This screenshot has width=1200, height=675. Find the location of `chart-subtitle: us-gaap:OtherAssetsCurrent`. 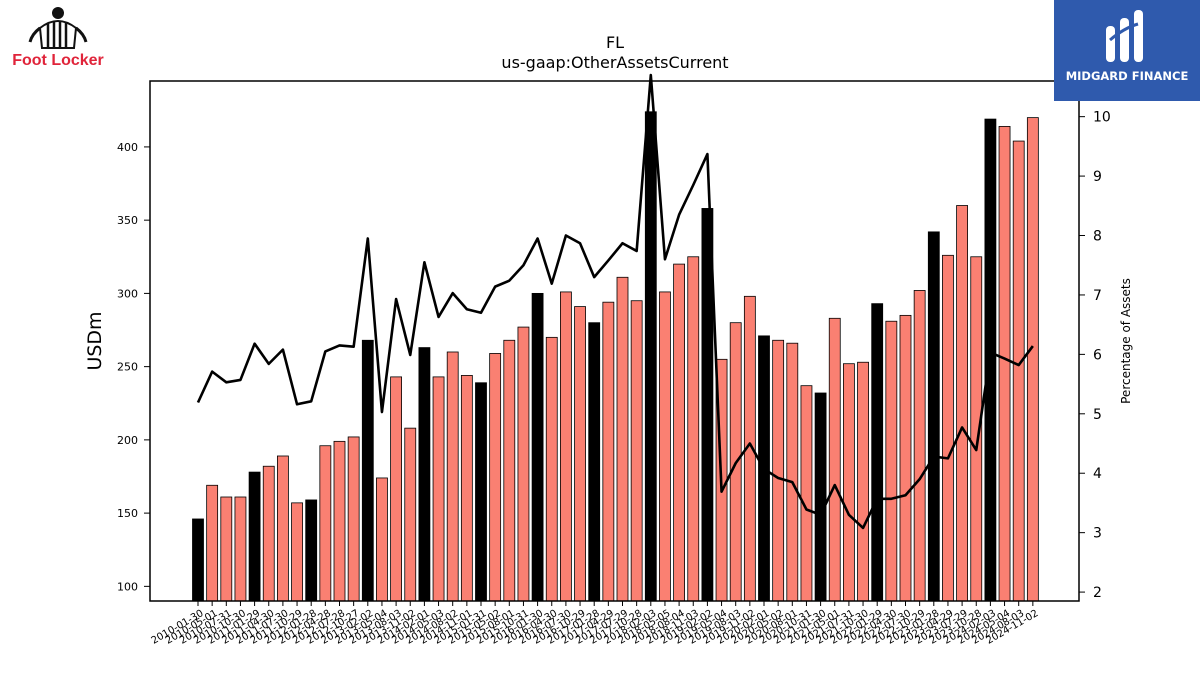

chart-subtitle: us-gaap:OtherAssetsCurrent is located at coordinates (614, 62).